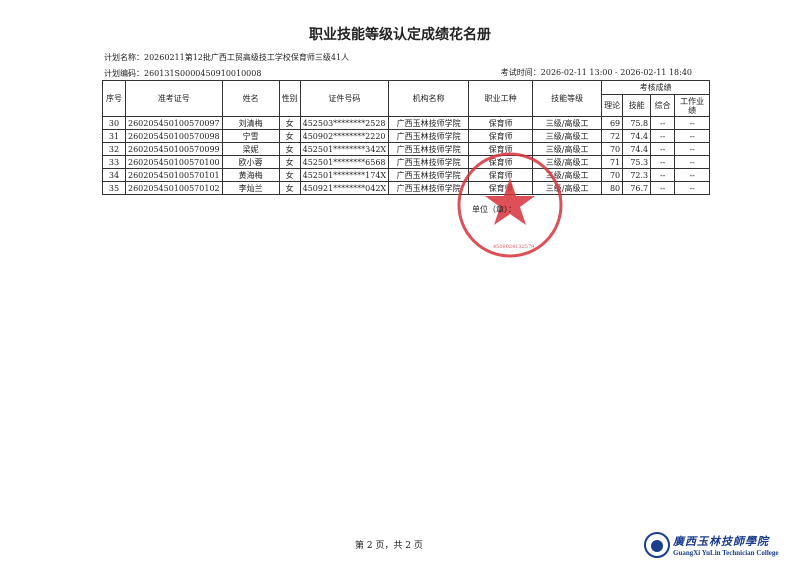 This screenshot has width=800, height=565. Describe the element at coordinates (344, 162) in the screenshot. I see `cell-id: 452501********6568` at that location.